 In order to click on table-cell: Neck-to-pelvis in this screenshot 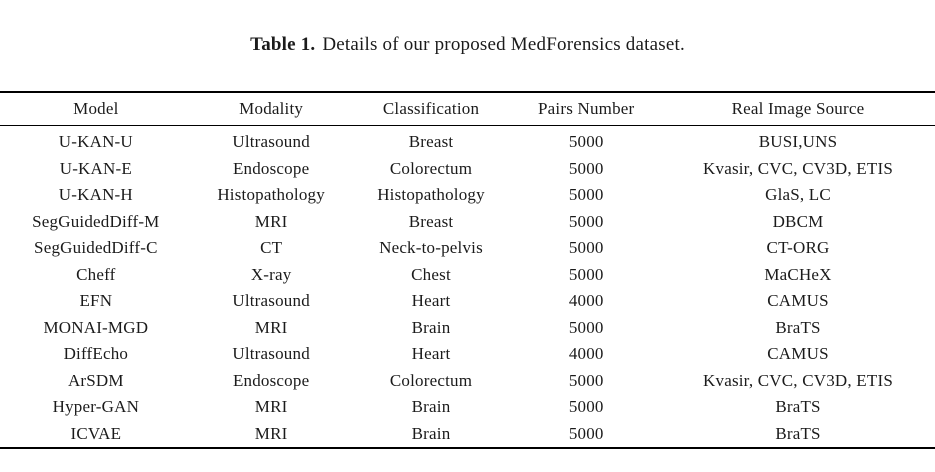, I will do `click(431, 248)`.